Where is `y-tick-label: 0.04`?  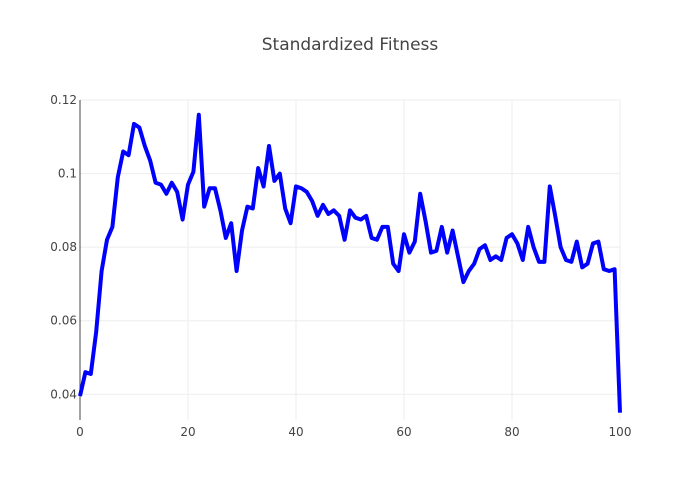 y-tick-label: 0.04 is located at coordinates (63, 394).